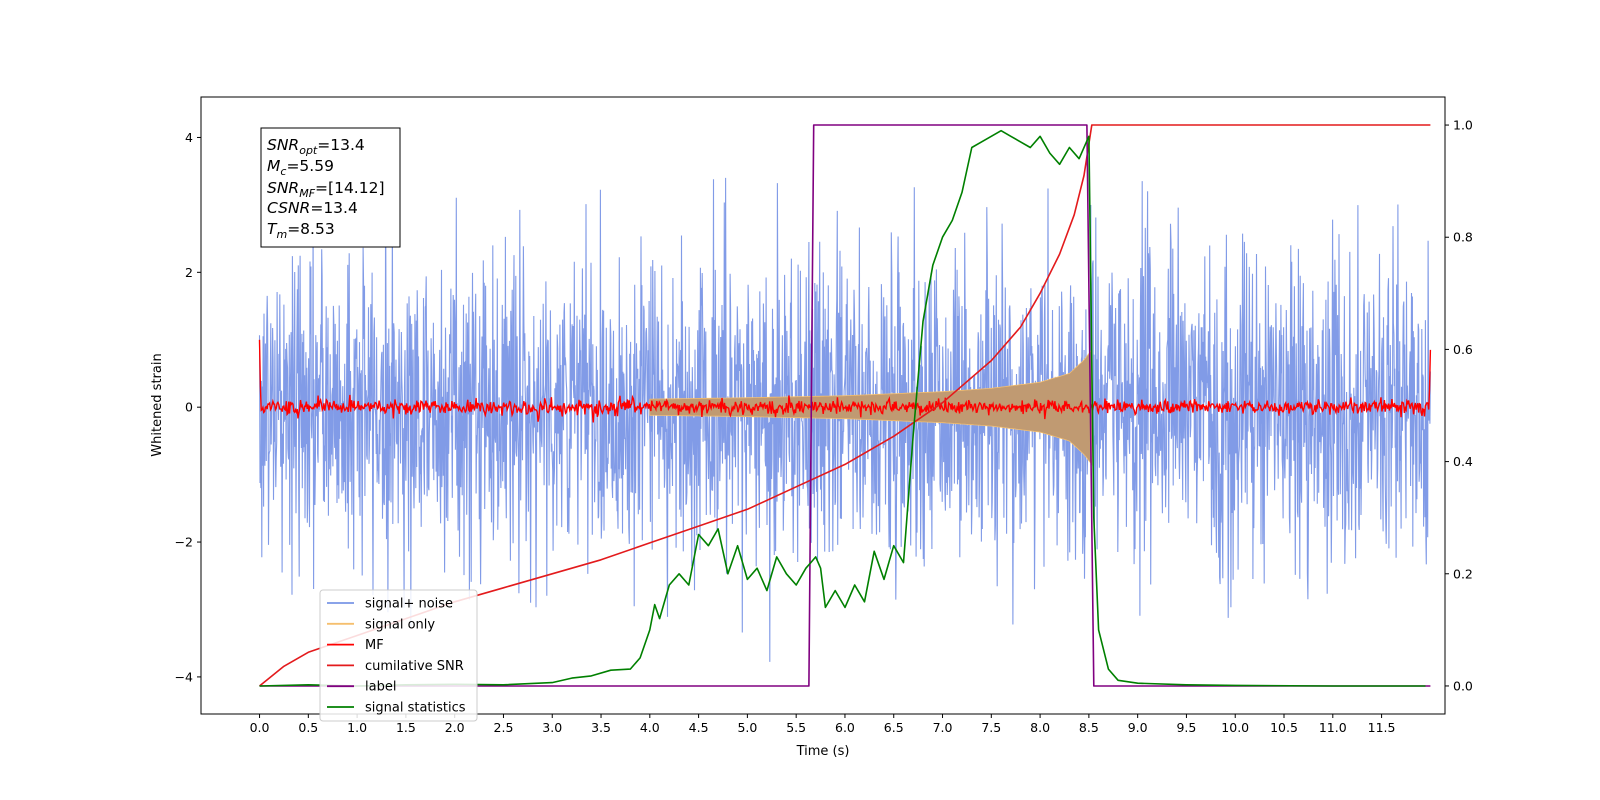  I want to click on info-mc: Mc=5.59, so click(300, 167).